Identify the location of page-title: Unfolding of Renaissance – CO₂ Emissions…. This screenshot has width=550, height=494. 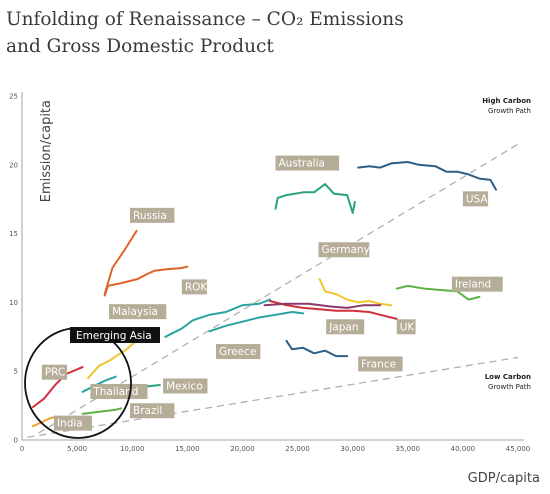
(266, 33).